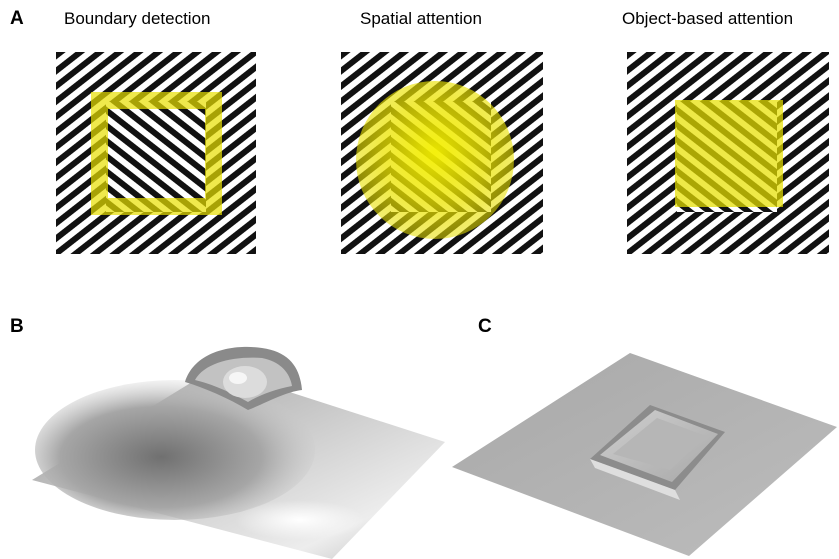 The image size is (839, 559). What do you see at coordinates (485, 326) in the screenshot?
I see `panel-c-label: C` at bounding box center [485, 326].